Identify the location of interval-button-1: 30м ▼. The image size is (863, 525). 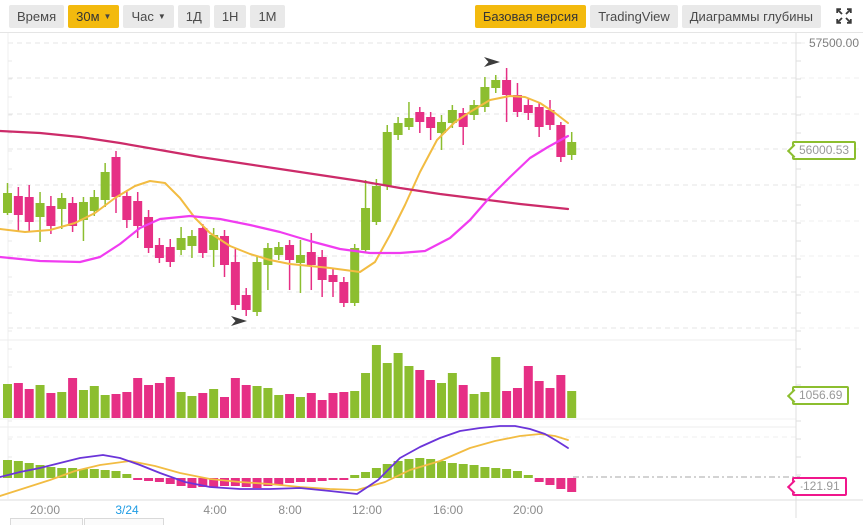
(94, 16).